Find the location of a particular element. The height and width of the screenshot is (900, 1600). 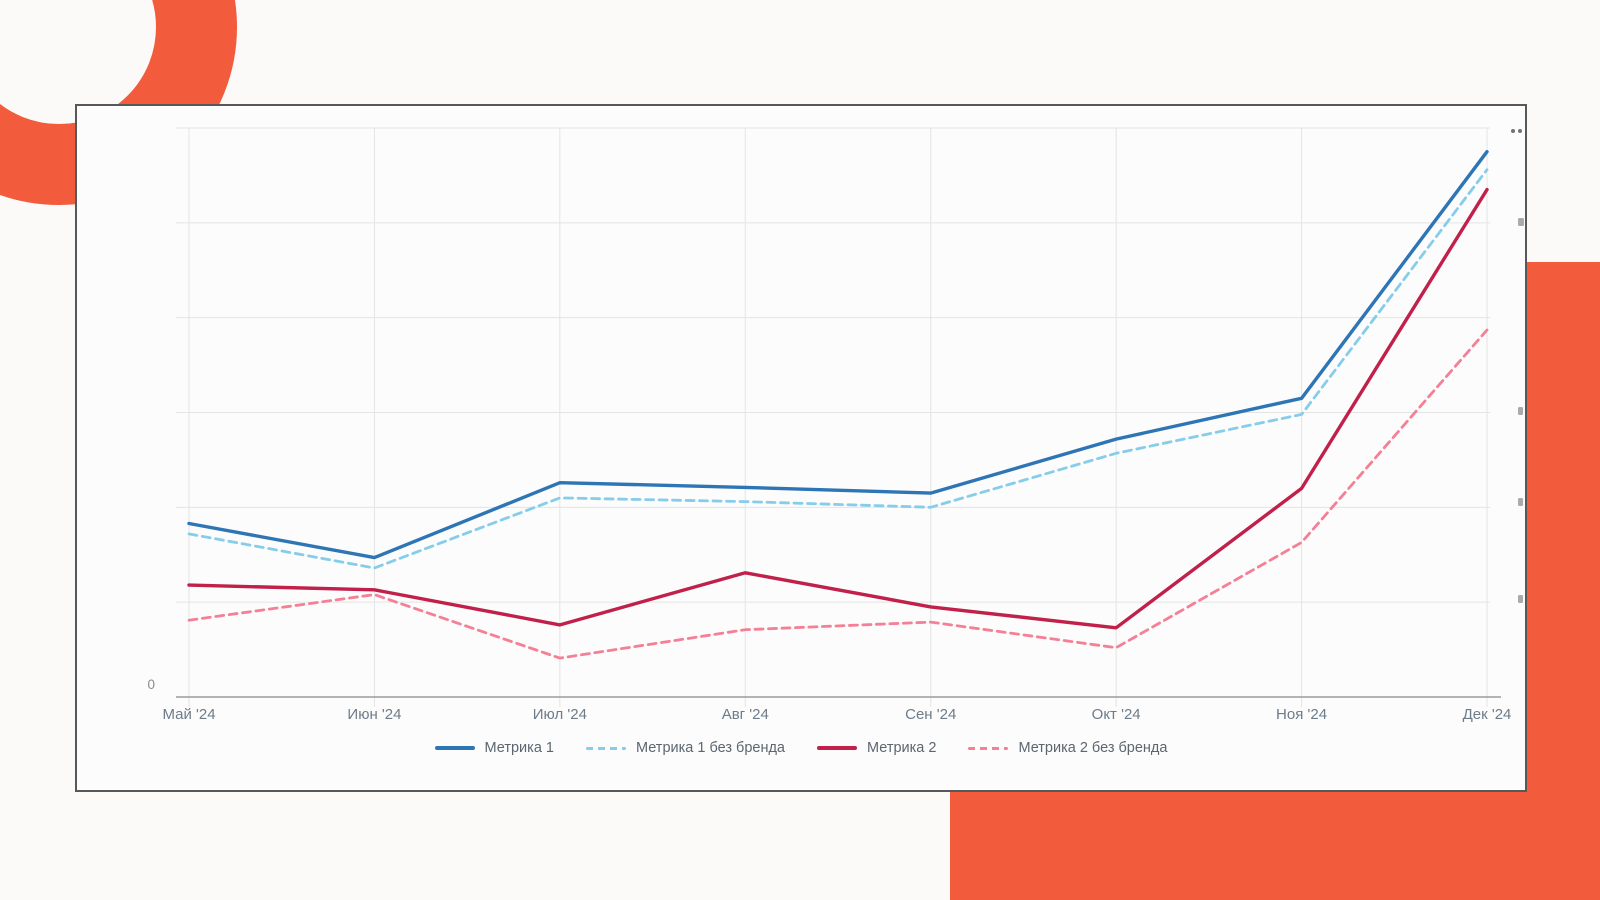

legend-label: Метрика 1 is located at coordinates (519, 748).